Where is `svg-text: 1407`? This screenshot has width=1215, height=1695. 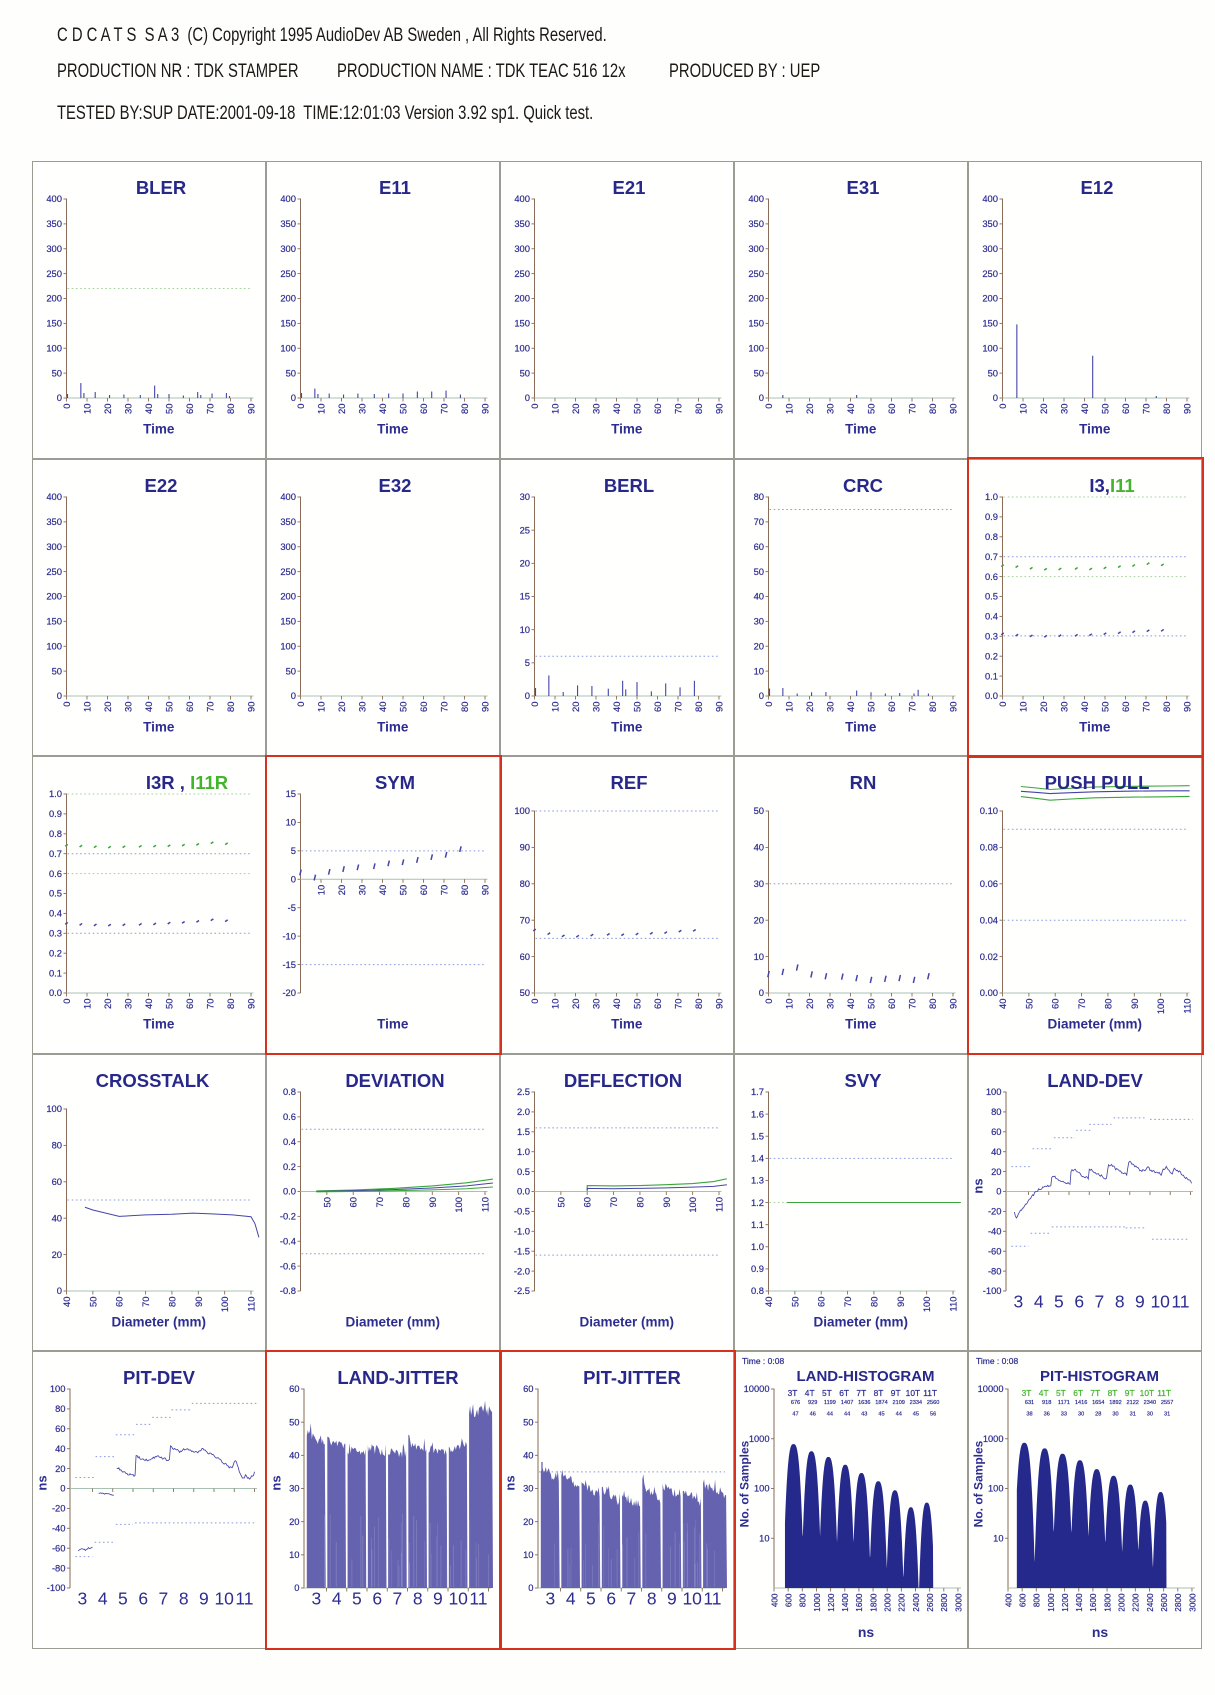
svg-text: 1407 is located at coordinates (847, 1403).